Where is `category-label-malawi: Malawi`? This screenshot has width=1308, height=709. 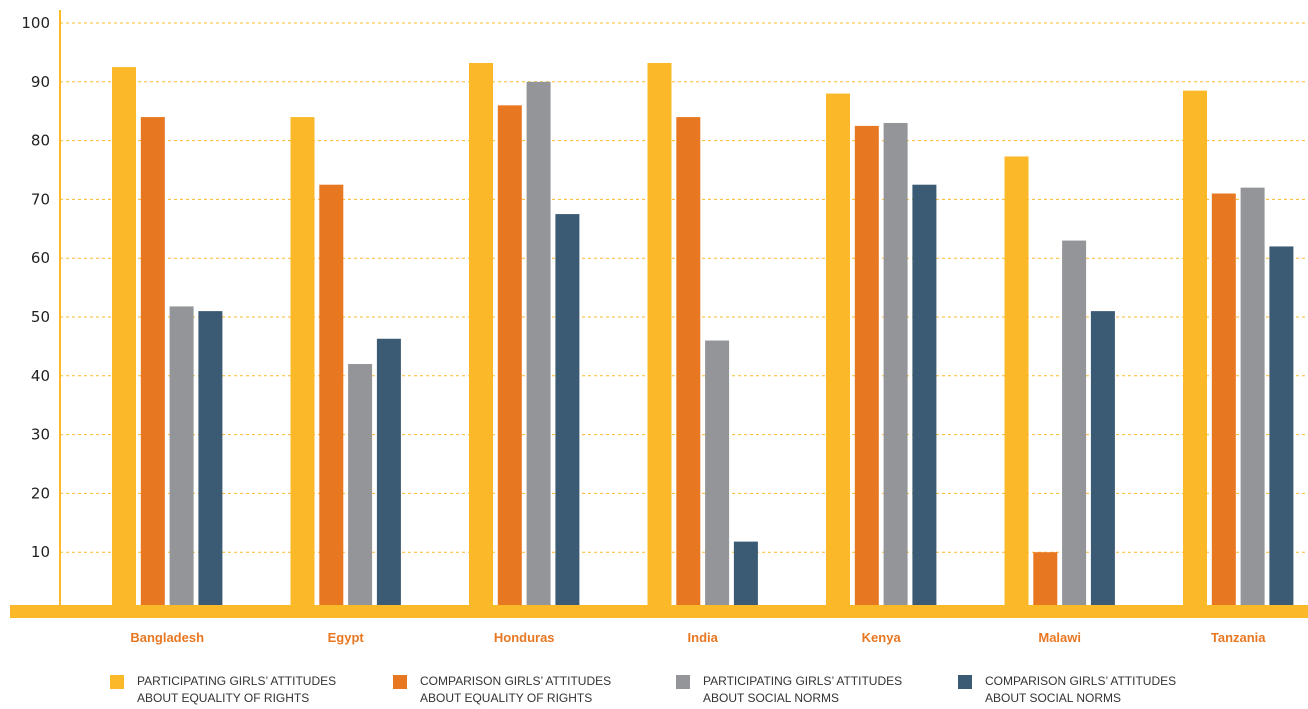 category-label-malawi: Malawi is located at coordinates (1059, 637).